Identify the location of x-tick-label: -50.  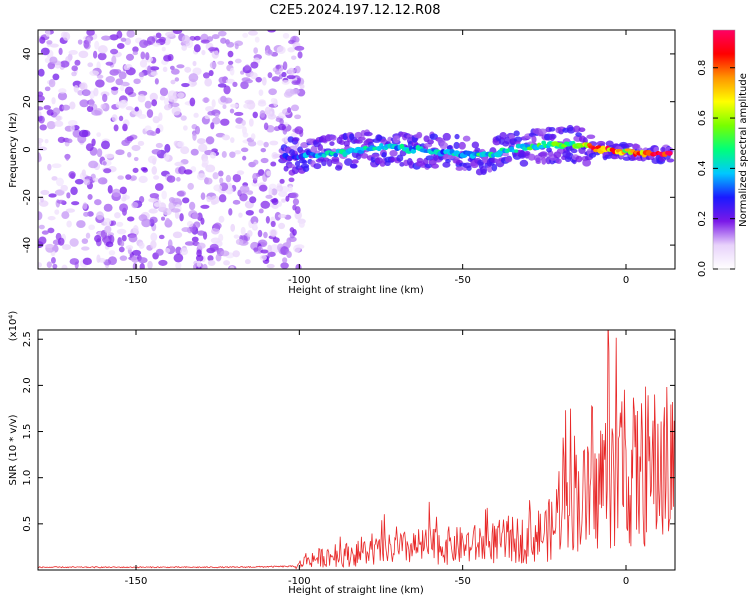
(462, 581).